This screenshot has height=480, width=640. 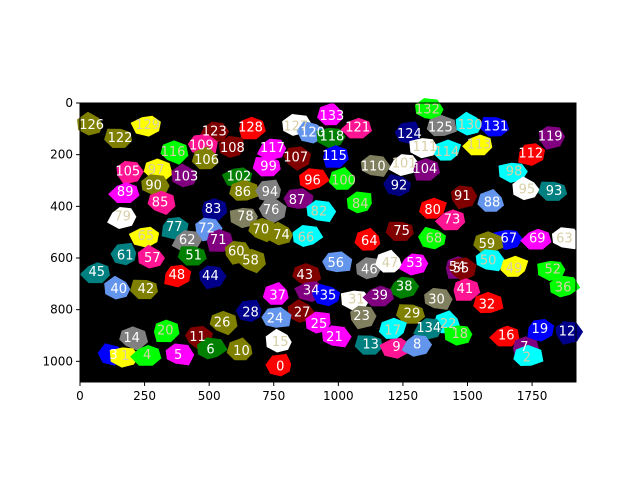 I want to click on region-label: 25, so click(x=319, y=324).